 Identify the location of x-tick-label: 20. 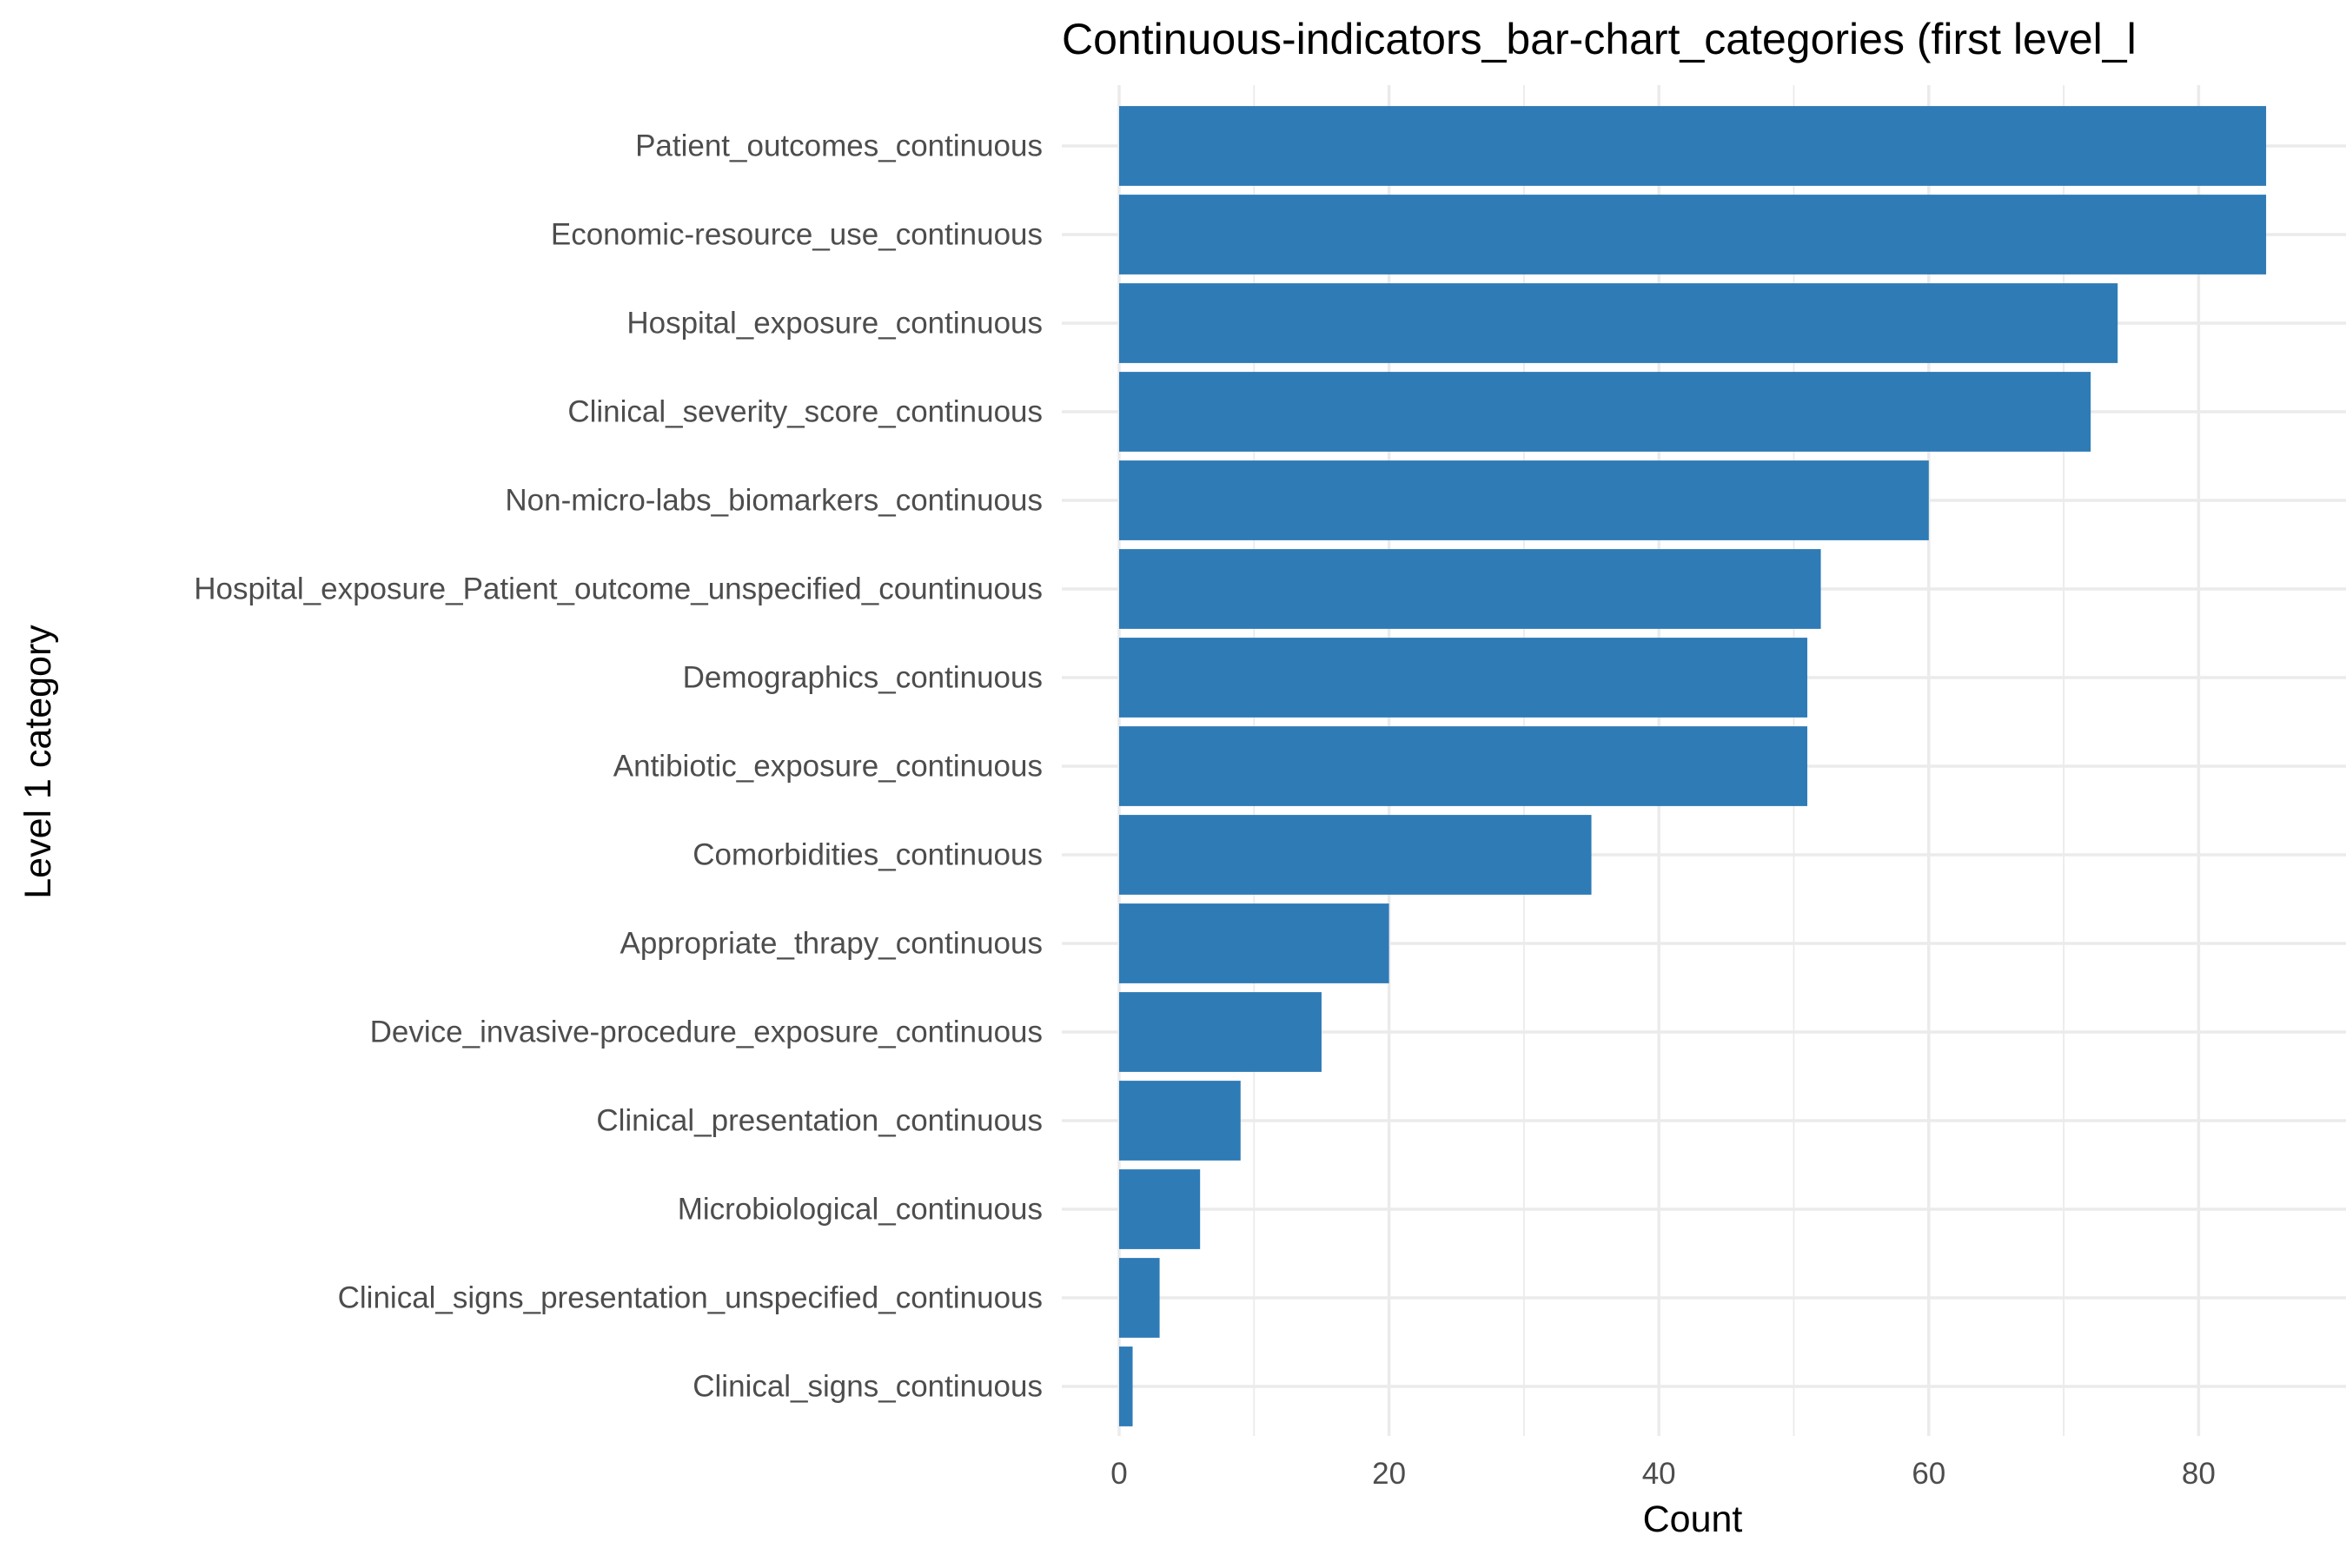
(1389, 1474).